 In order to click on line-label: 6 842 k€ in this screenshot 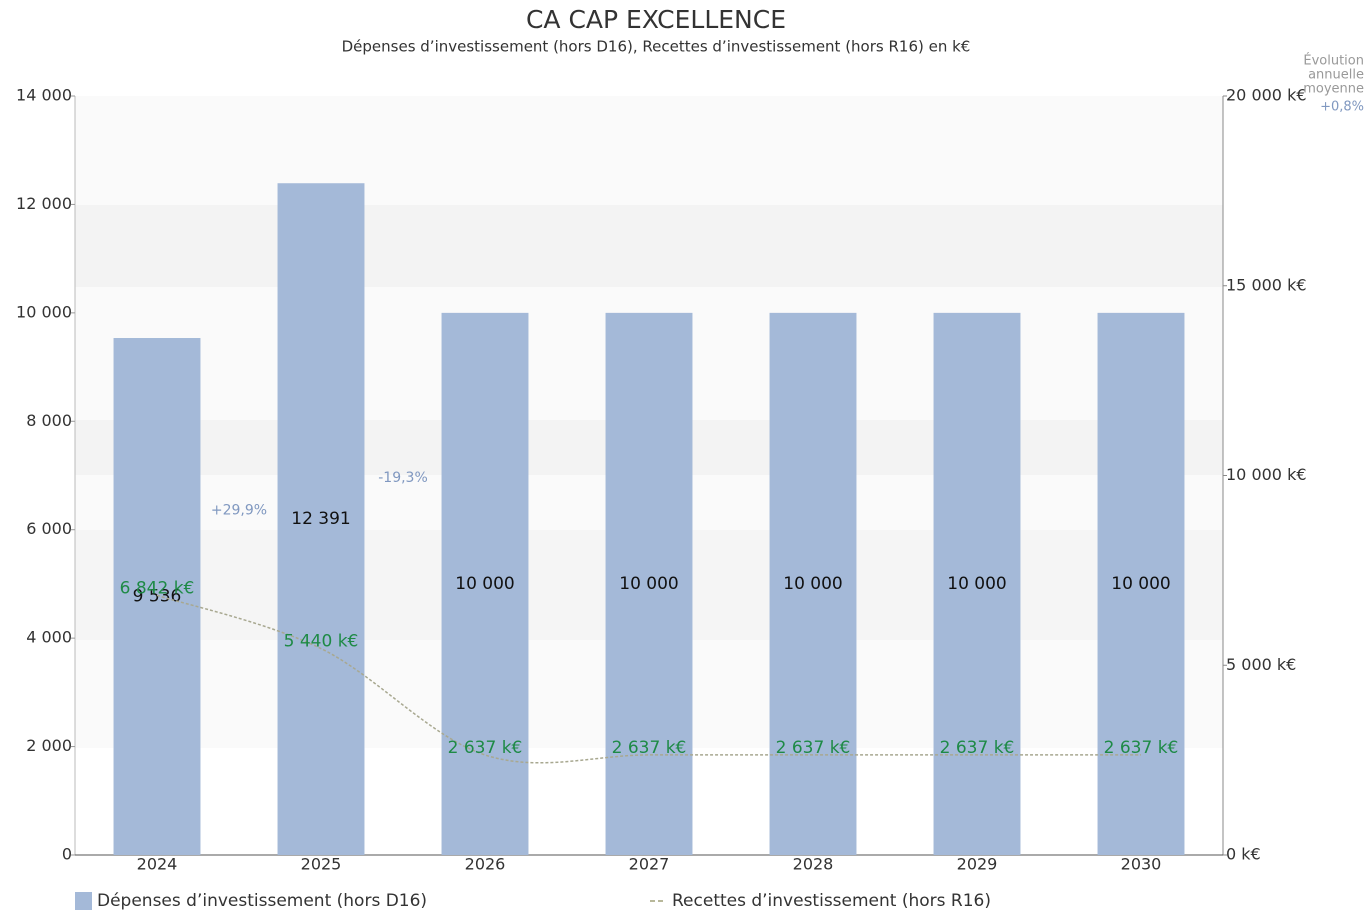, I will do `click(157, 588)`.